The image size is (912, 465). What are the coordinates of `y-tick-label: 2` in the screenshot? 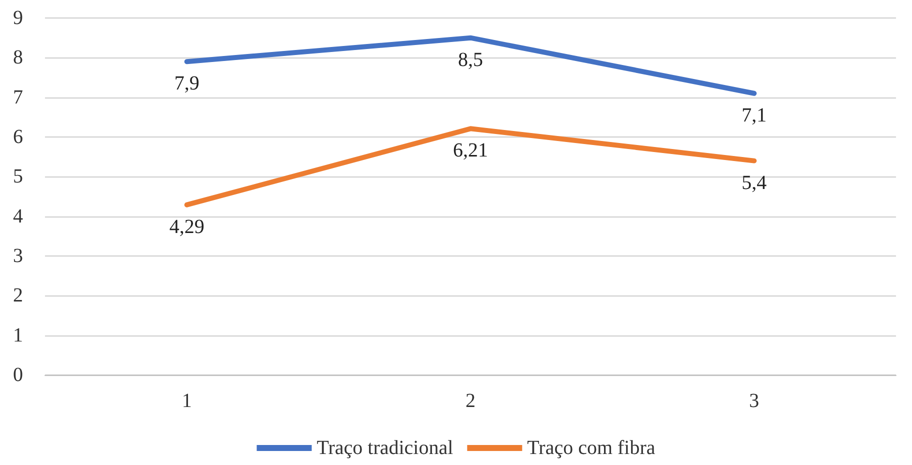 It's located at (18, 295).